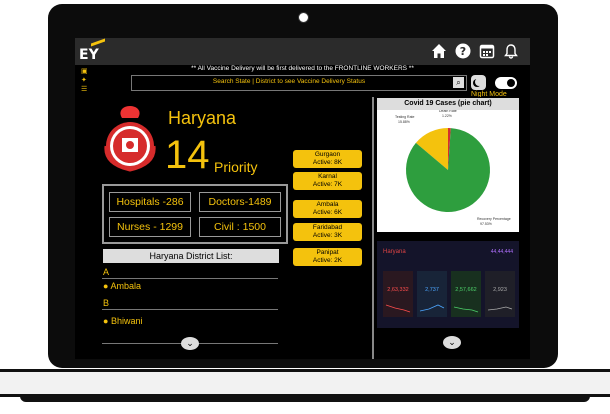 The width and height of the screenshot is (610, 414). Describe the element at coordinates (394, 252) in the screenshot. I see `dash-state: Haryana` at that location.